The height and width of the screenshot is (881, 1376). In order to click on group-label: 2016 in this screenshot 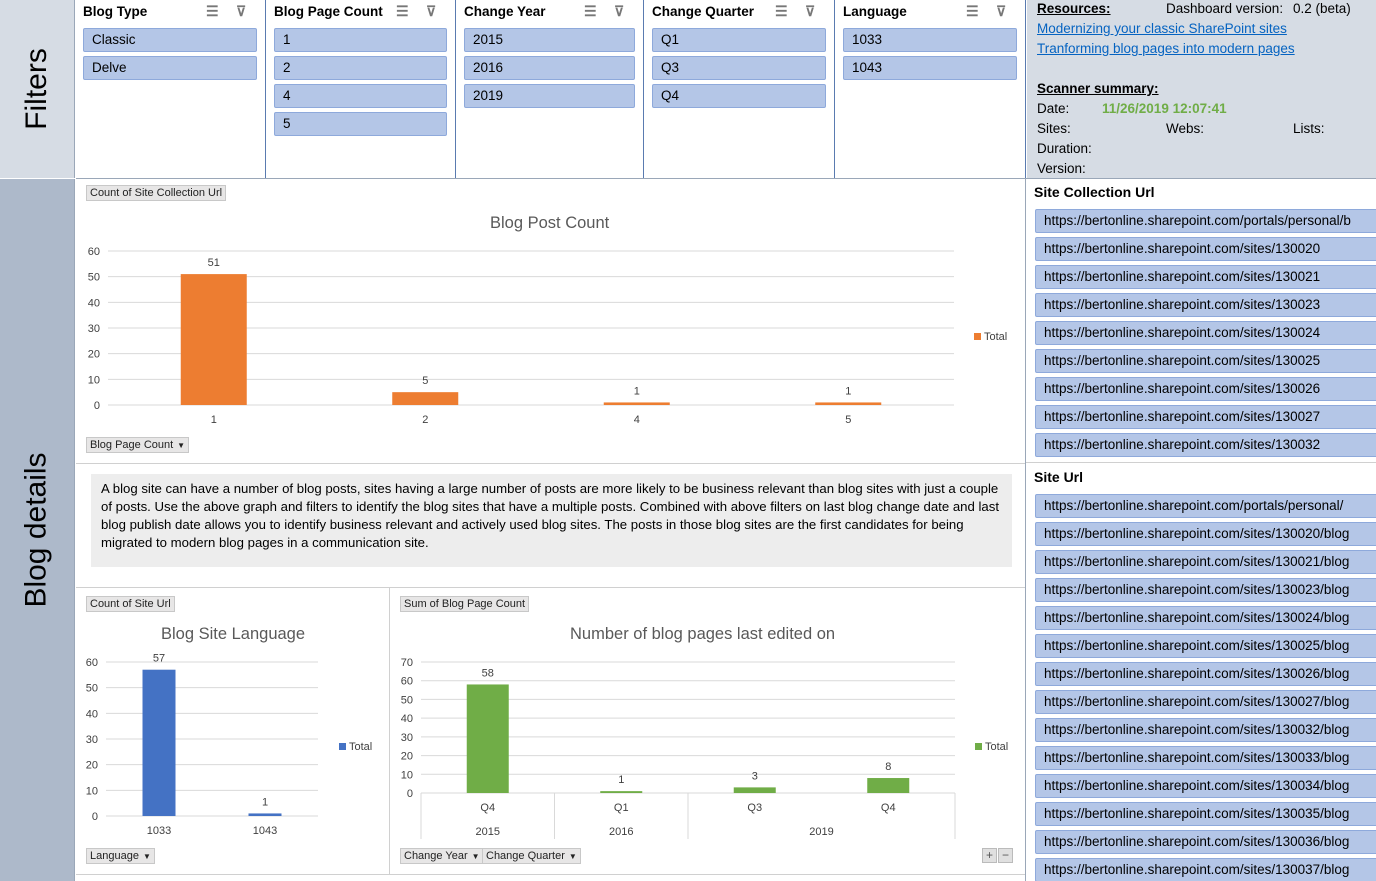, I will do `click(621, 832)`.